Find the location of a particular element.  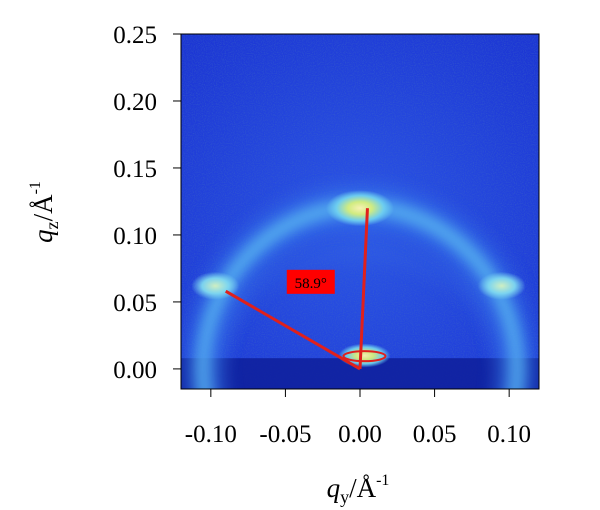

ring-inner-halo is located at coordinates (360, 317).